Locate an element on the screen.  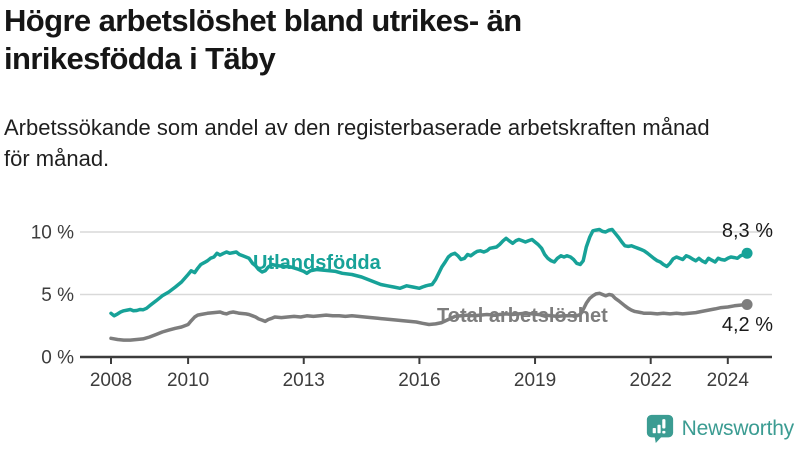
series-value-label-utlandsfodda: 8,3 % is located at coordinates (747, 231).